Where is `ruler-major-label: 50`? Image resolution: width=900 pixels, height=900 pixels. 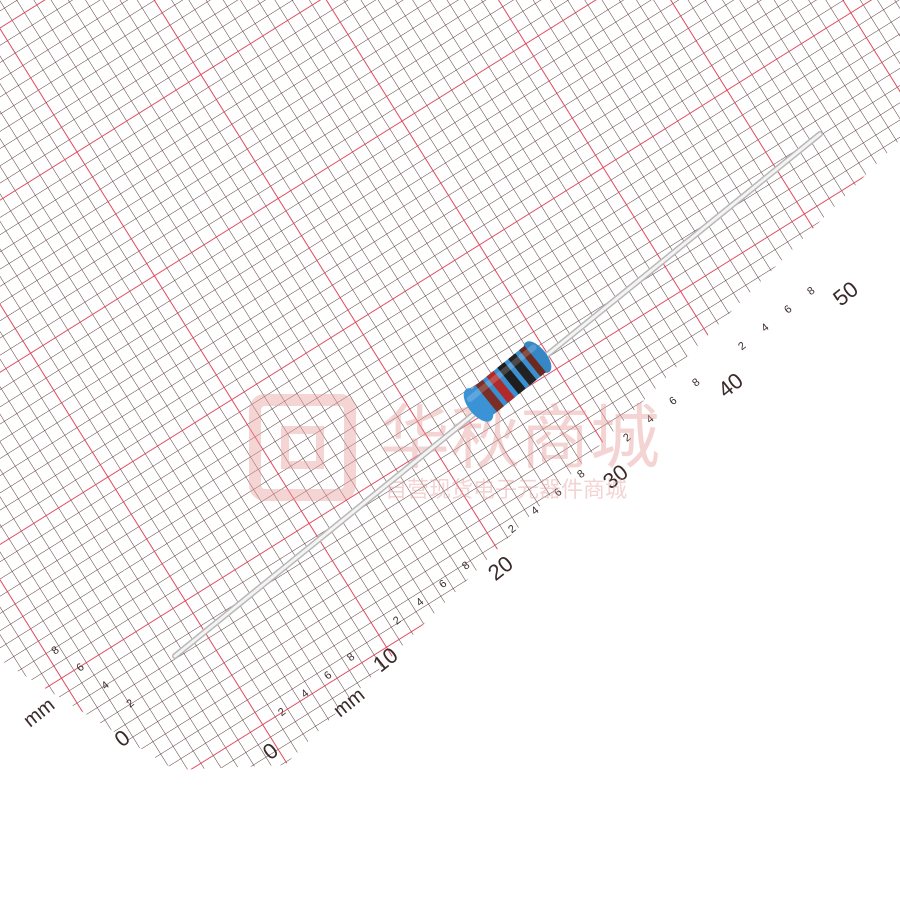
ruler-major-label: 50 is located at coordinates (845, 293).